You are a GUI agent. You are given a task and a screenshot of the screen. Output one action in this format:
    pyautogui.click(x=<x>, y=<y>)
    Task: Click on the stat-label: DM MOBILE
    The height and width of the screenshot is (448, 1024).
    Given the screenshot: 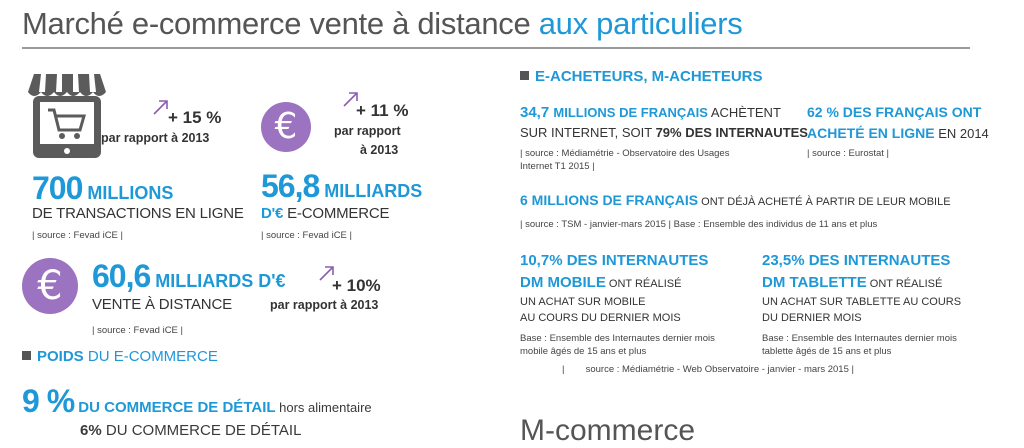 What is the action you would take?
    pyautogui.click(x=563, y=282)
    